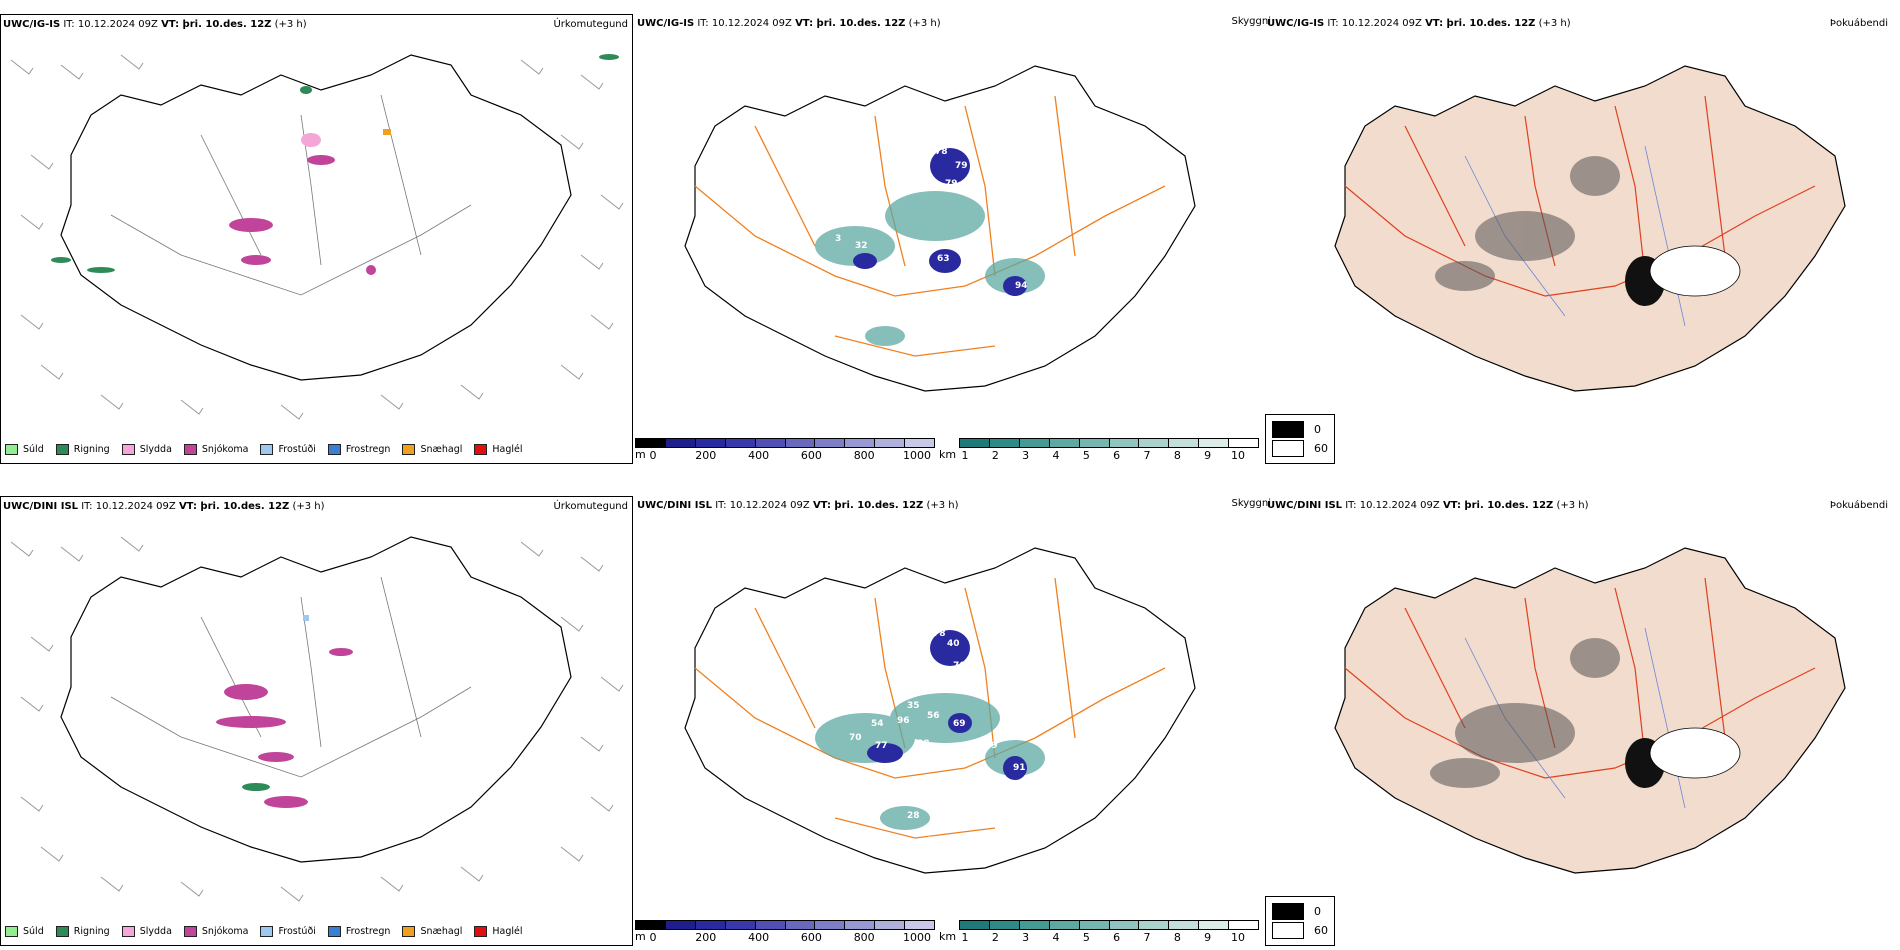  What do you see at coordinates (1099, 450) in the screenshot?
I see `visibility-colorbar: 1 2 3 4 5 6 7 8 9 10 km` at bounding box center [1099, 450].